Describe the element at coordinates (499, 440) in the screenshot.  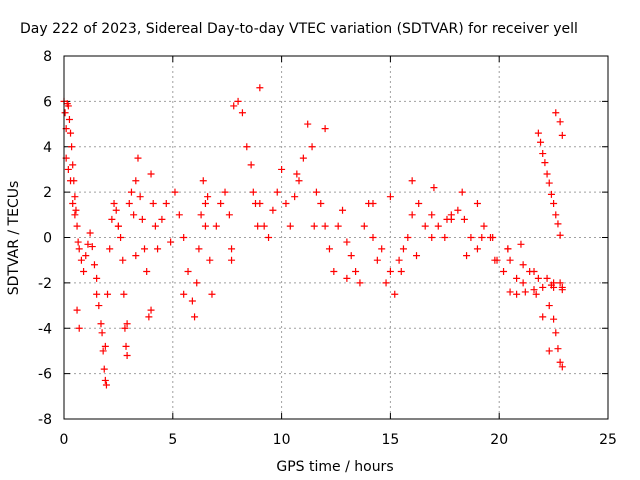
I see `x-tick-label: 20` at that location.